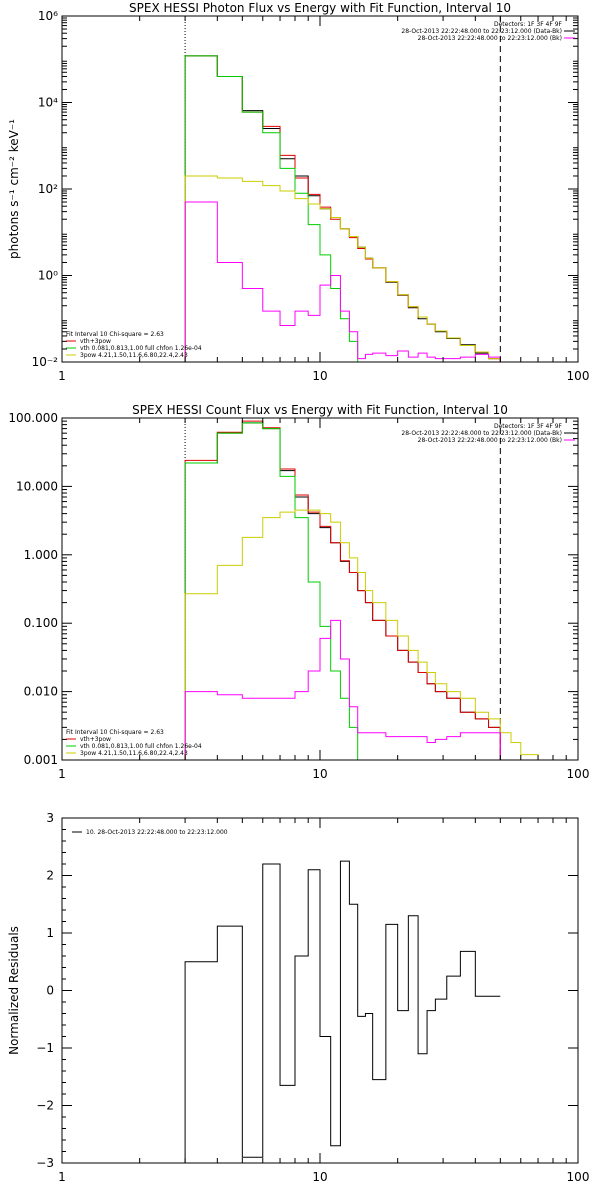 The width and height of the screenshot is (600, 1200). I want to click on y-tick-label: −1, so click(45, 1048).